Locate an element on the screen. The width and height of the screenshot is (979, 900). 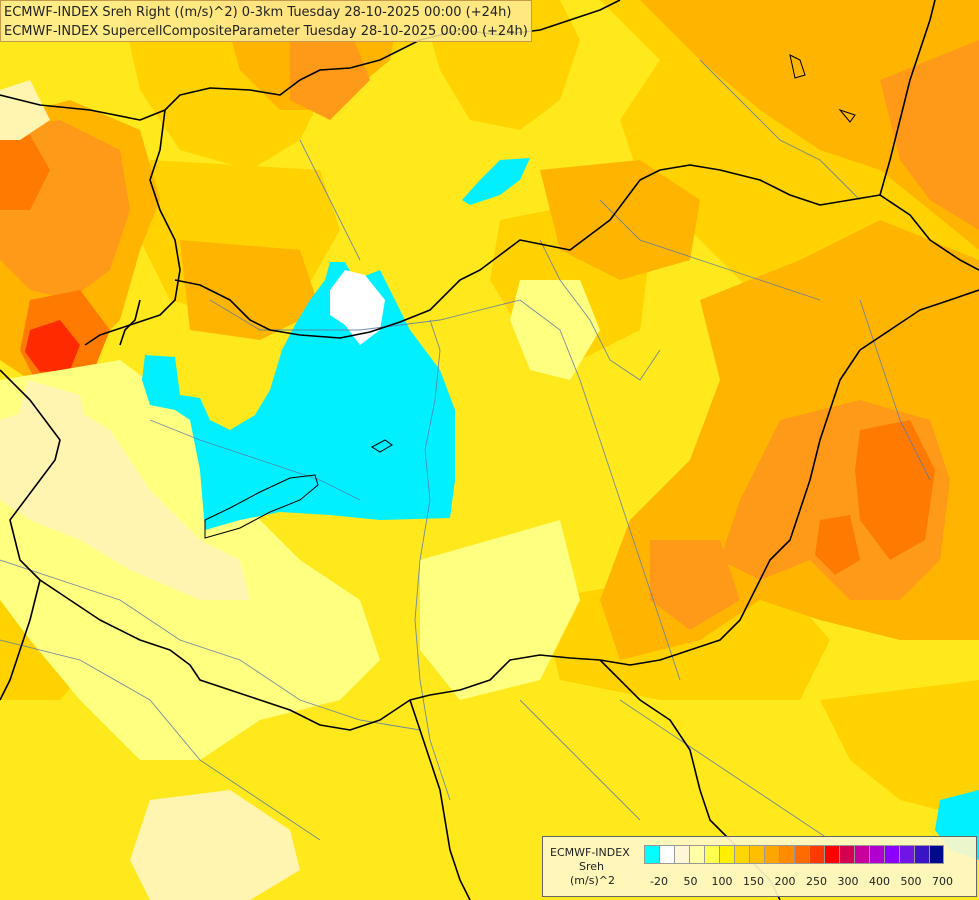
legend-tick-label: -20 is located at coordinates (659, 881).